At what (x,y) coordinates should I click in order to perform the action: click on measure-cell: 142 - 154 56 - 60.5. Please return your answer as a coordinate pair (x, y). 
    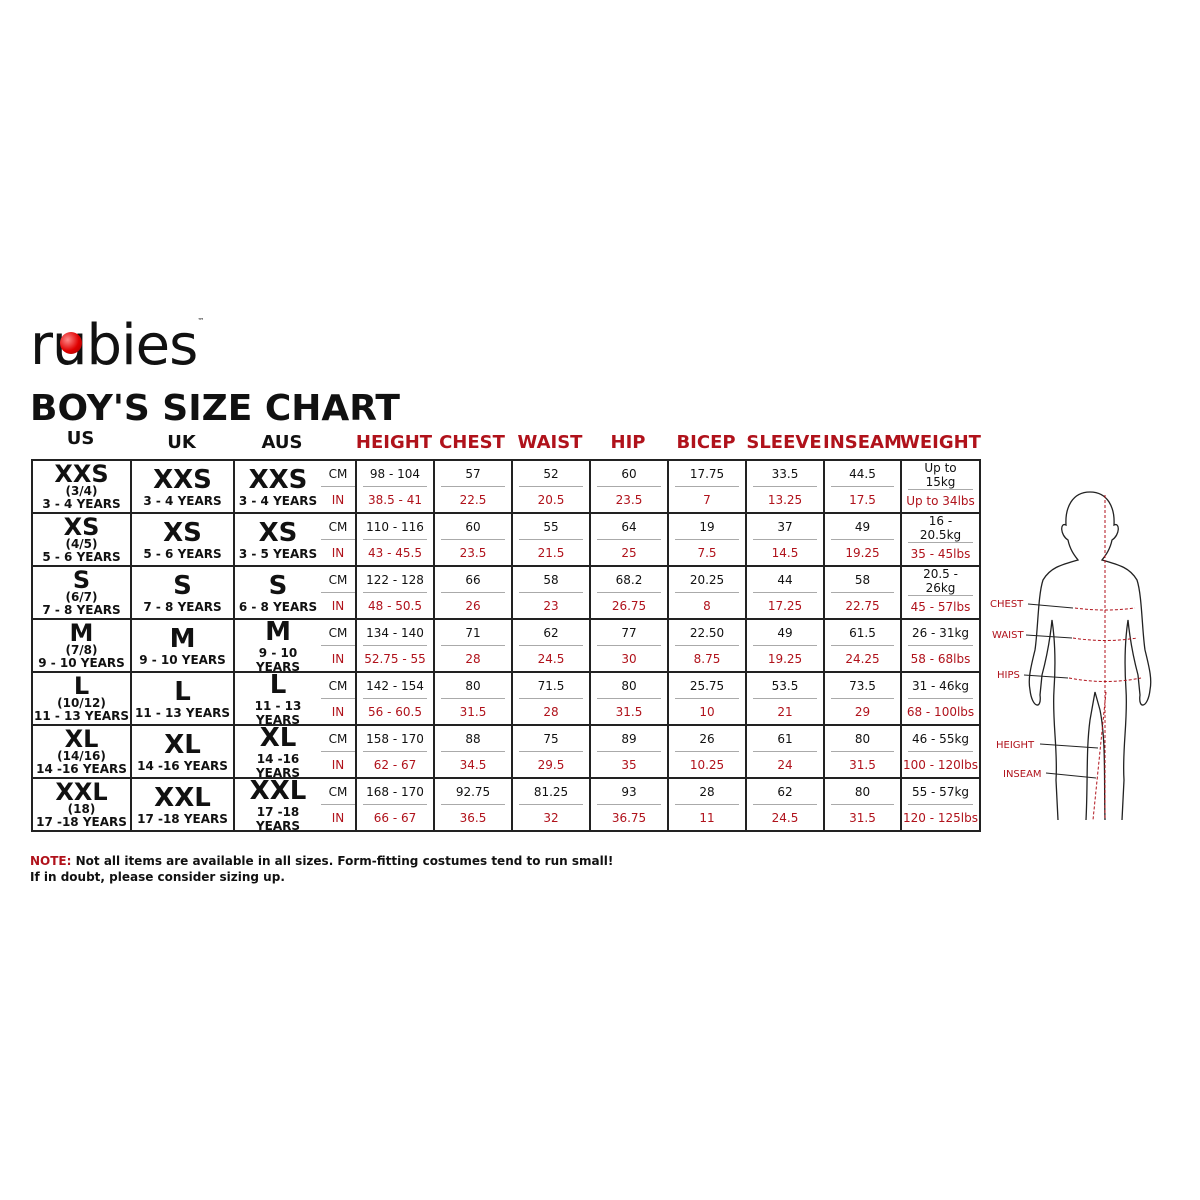
    Looking at the image, I should click on (395, 698).